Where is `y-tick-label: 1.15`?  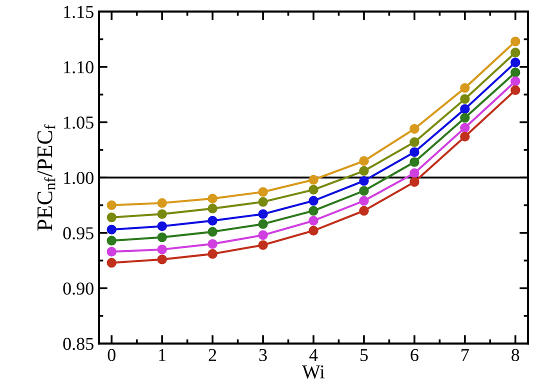 y-tick-label: 1.15 is located at coordinates (79, 12).